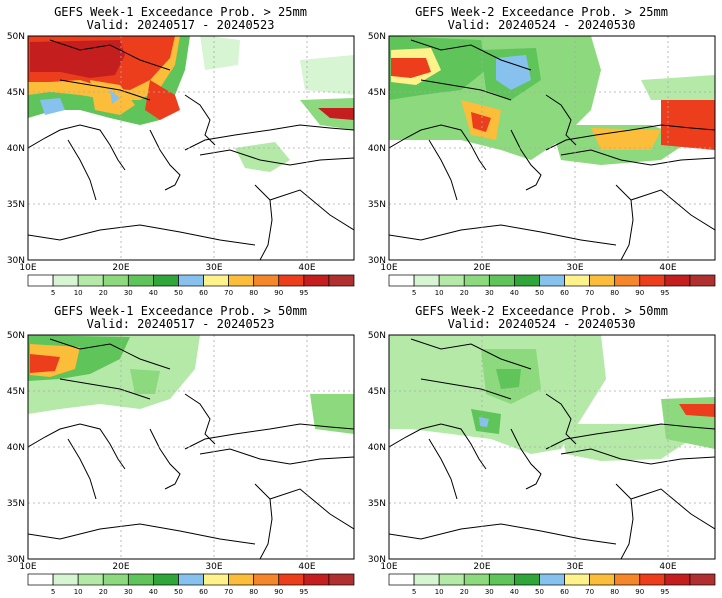  What do you see at coordinates (180, 12) in the screenshot?
I see `panel-title: GEFS Week-1 Exceedance Prob. > 25mm` at bounding box center [180, 12].